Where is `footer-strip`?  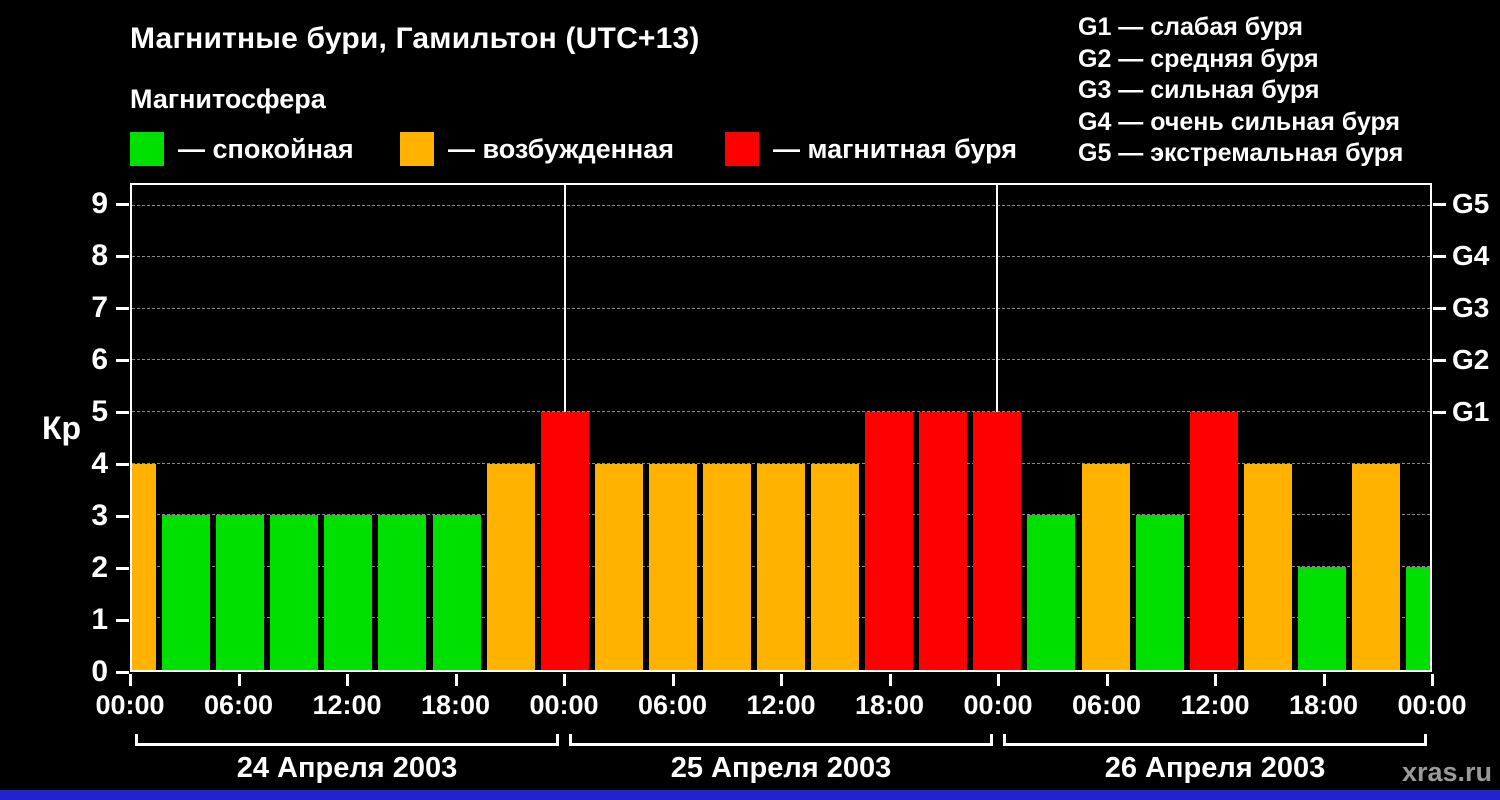
footer-strip is located at coordinates (750, 795).